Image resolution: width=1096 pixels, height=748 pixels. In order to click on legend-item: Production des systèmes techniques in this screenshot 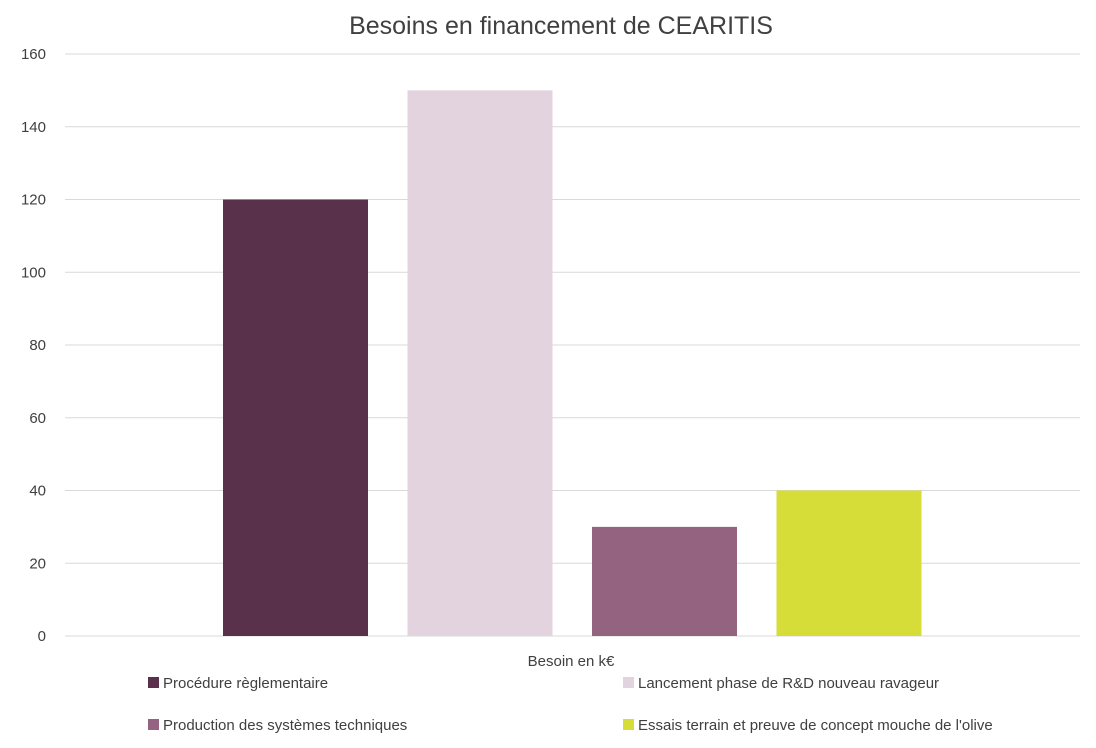, I will do `click(277, 725)`.